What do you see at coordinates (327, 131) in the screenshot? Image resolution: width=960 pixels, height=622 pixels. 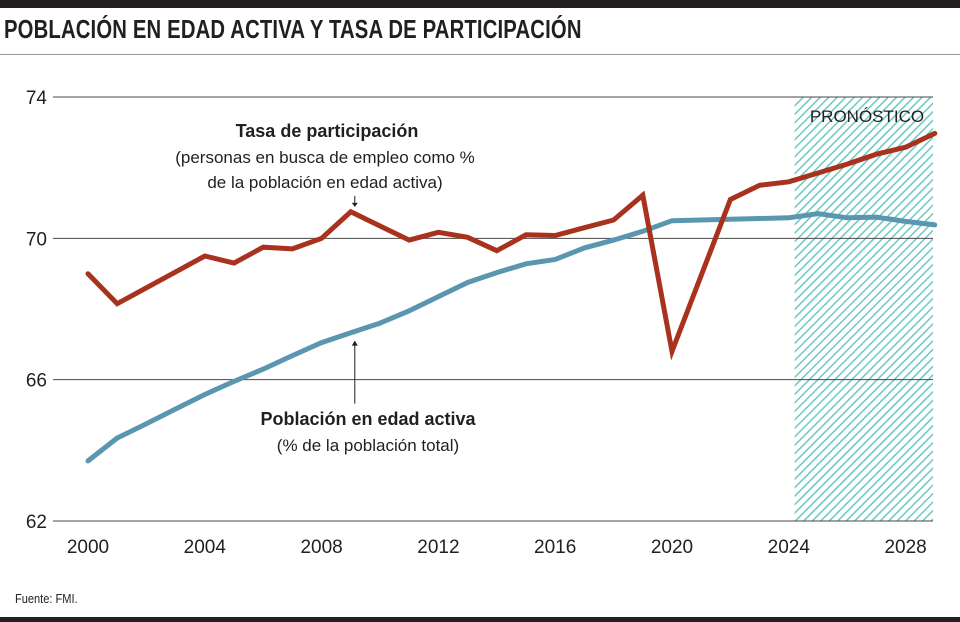 I see `participation-label: Tasa de participación` at bounding box center [327, 131].